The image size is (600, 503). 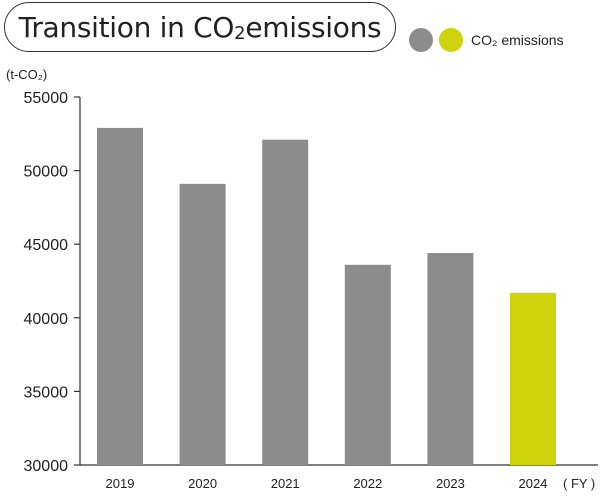 I want to click on y-tick-label: 40000, so click(x=46, y=319).